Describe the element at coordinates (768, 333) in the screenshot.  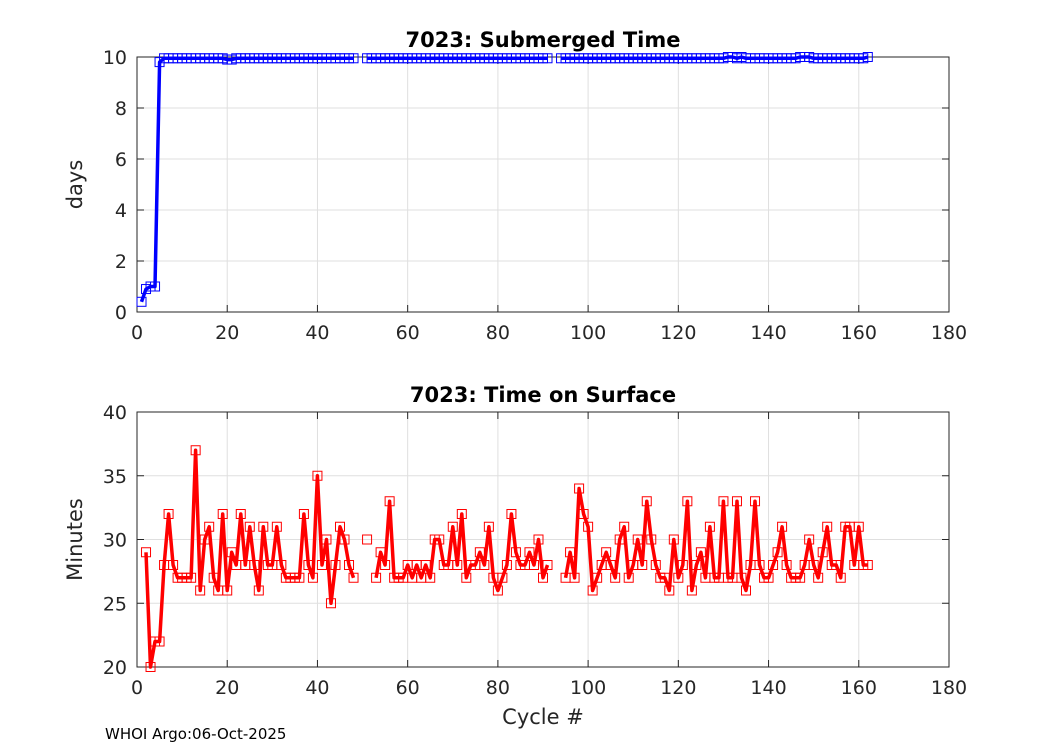
I see `x-tick-label: 140` at that location.